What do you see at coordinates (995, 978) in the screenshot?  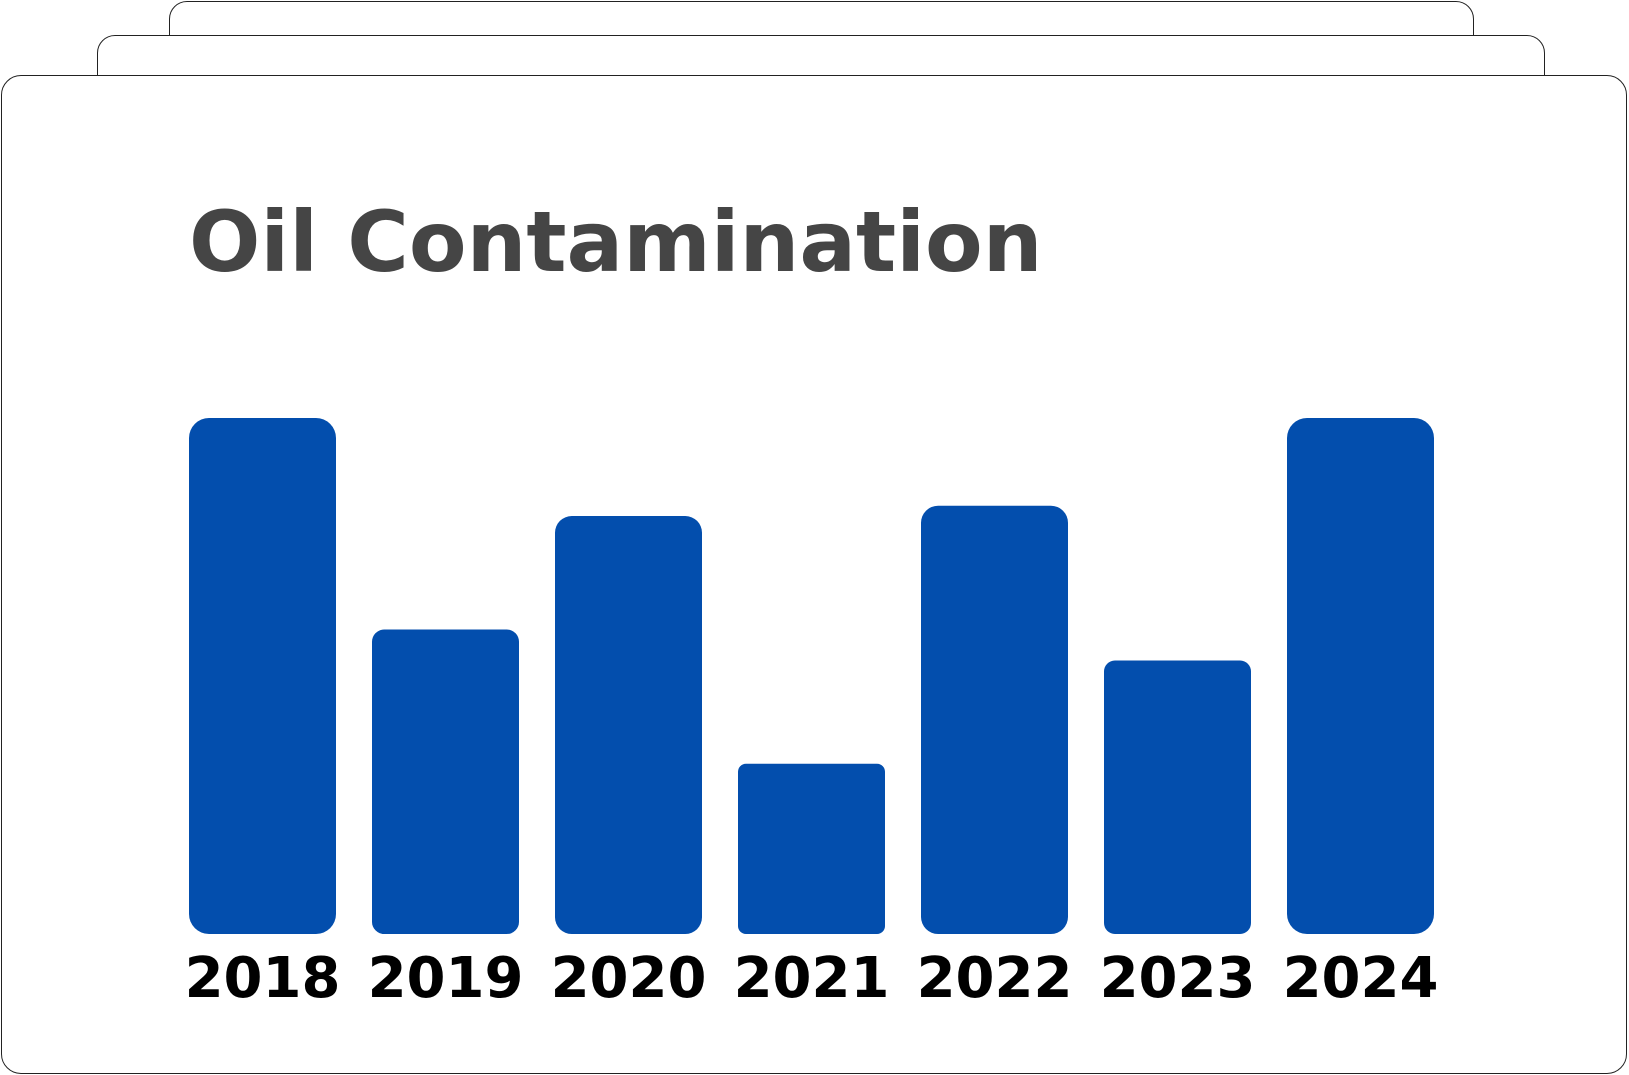 I see `tick-label-2022: 2022` at bounding box center [995, 978].